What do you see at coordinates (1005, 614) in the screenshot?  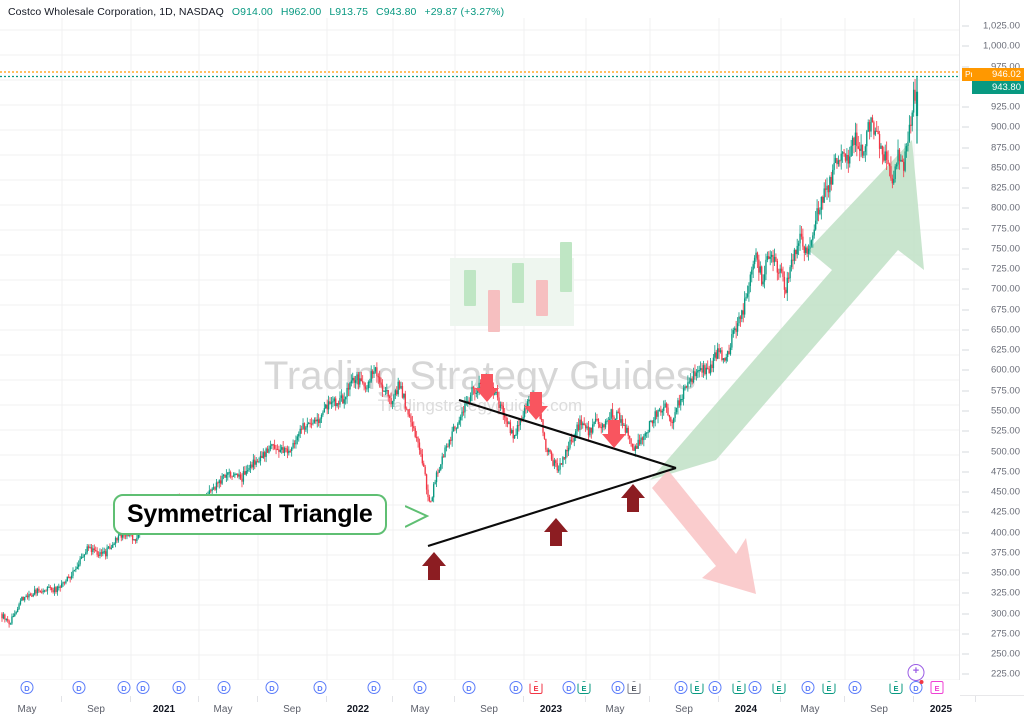 I see `price-axis-tick: 300.00` at bounding box center [1005, 614].